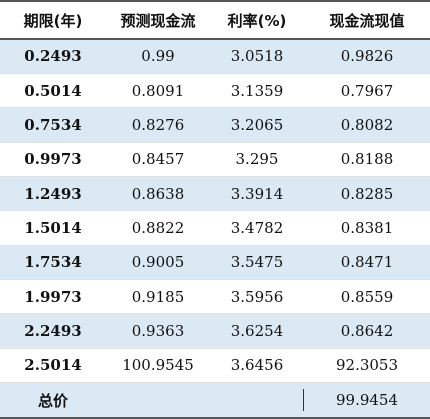 This screenshot has width=430, height=419. I want to click on period-cell: 0.5014, so click(53, 91).